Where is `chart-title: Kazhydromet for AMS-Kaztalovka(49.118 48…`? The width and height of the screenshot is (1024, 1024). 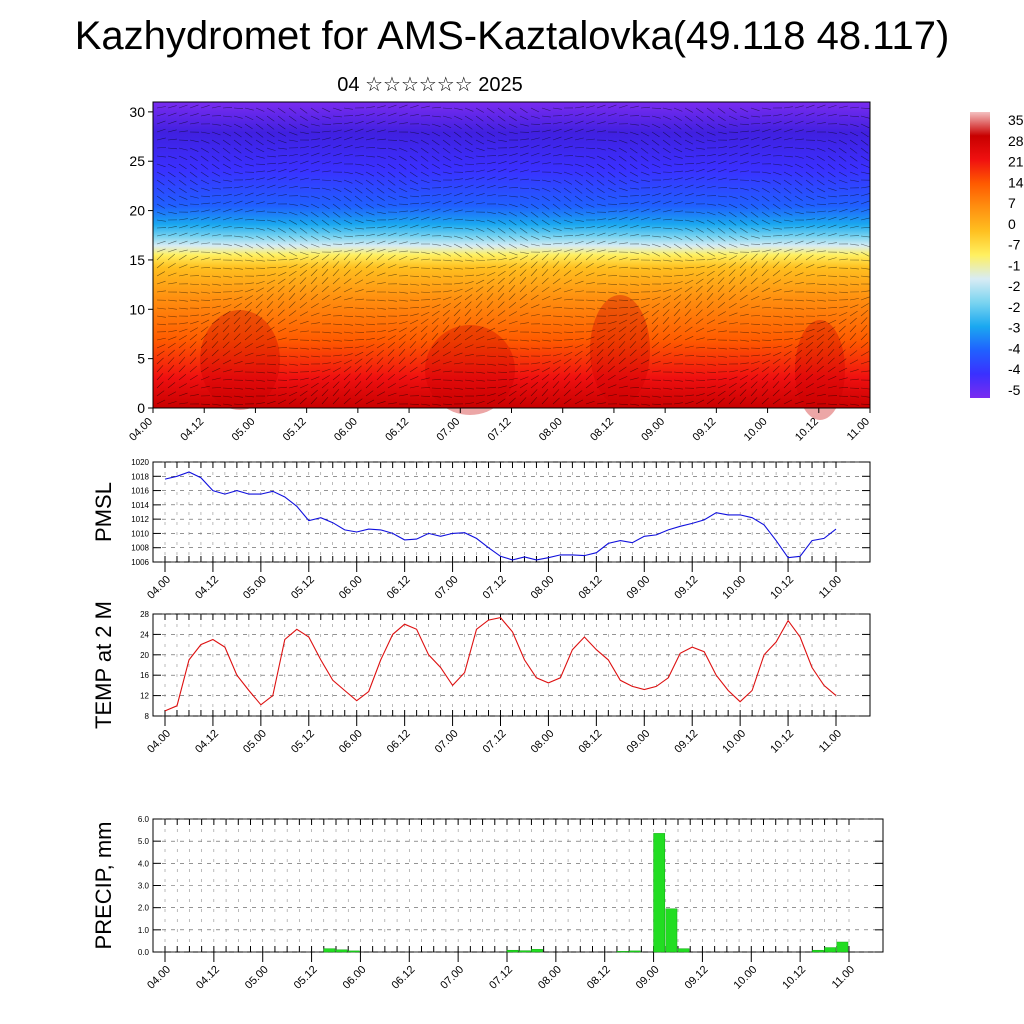
chart-title: Kazhydromet for AMS-Kaztalovka(49.118 48… is located at coordinates (512, 36).